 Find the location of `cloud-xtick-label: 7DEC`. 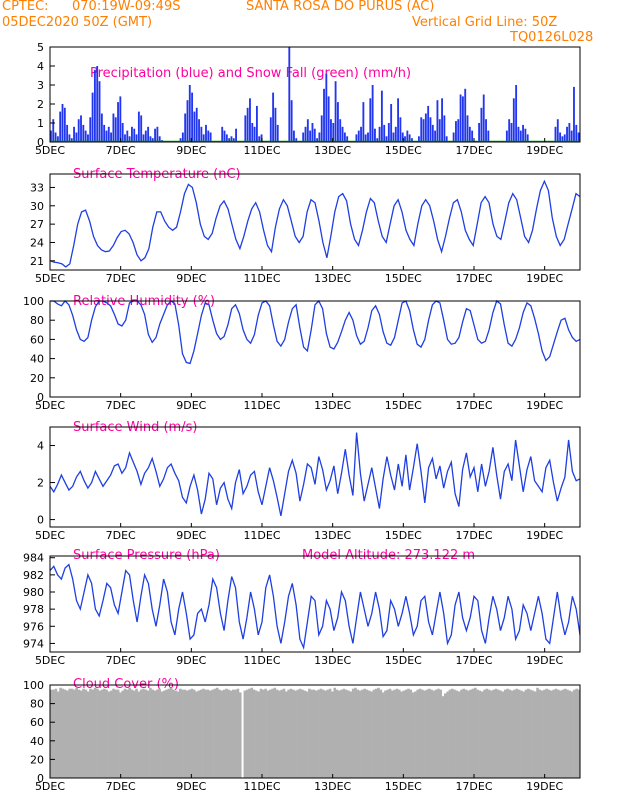

cloud-xtick-label: 7DEC is located at coordinates (121, 786).